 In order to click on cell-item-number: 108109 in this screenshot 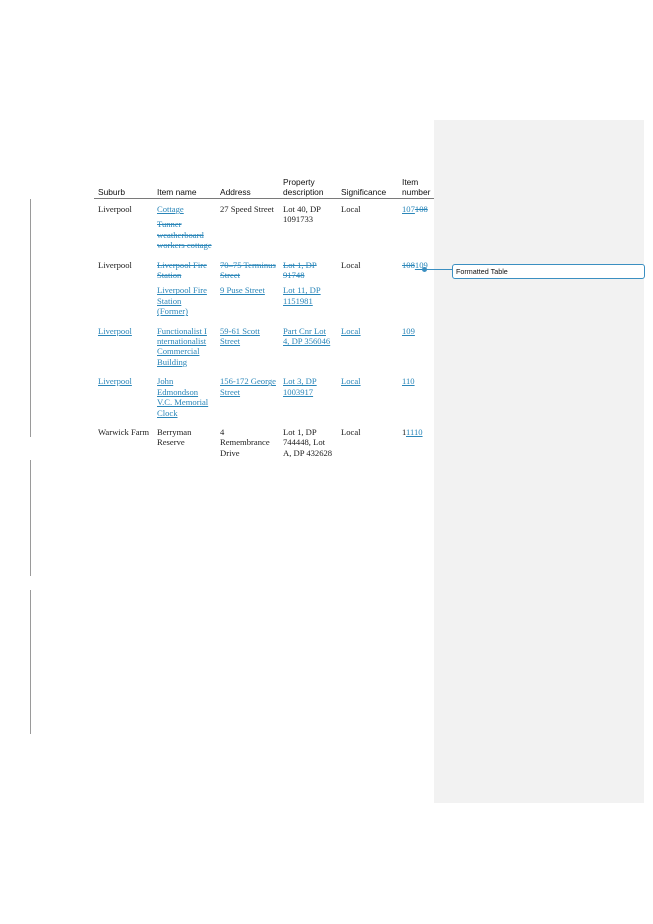, I will do `click(416, 288)`.